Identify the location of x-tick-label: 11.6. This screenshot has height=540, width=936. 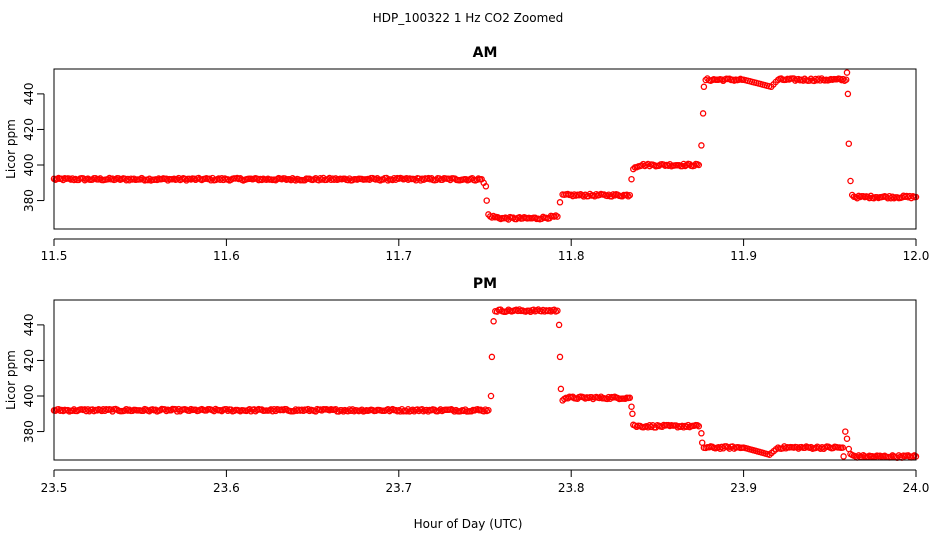
(226, 256).